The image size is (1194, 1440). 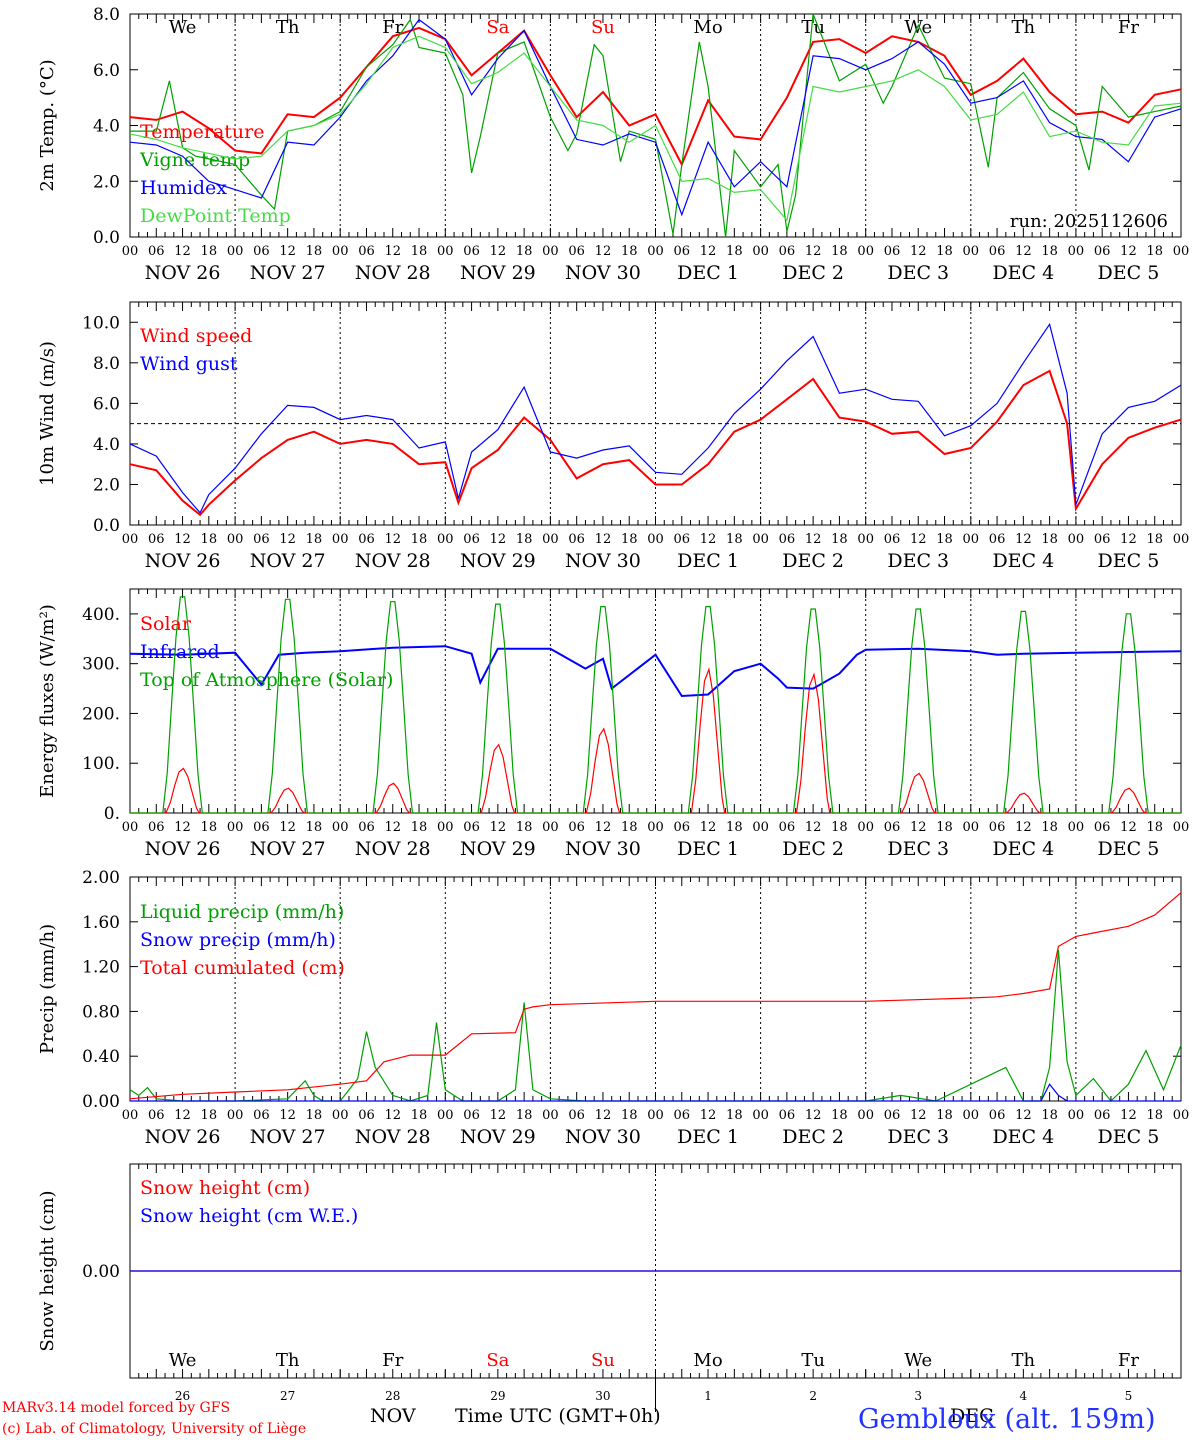 What do you see at coordinates (1024, 1396) in the screenshot?
I see `day-number: 4` at bounding box center [1024, 1396].